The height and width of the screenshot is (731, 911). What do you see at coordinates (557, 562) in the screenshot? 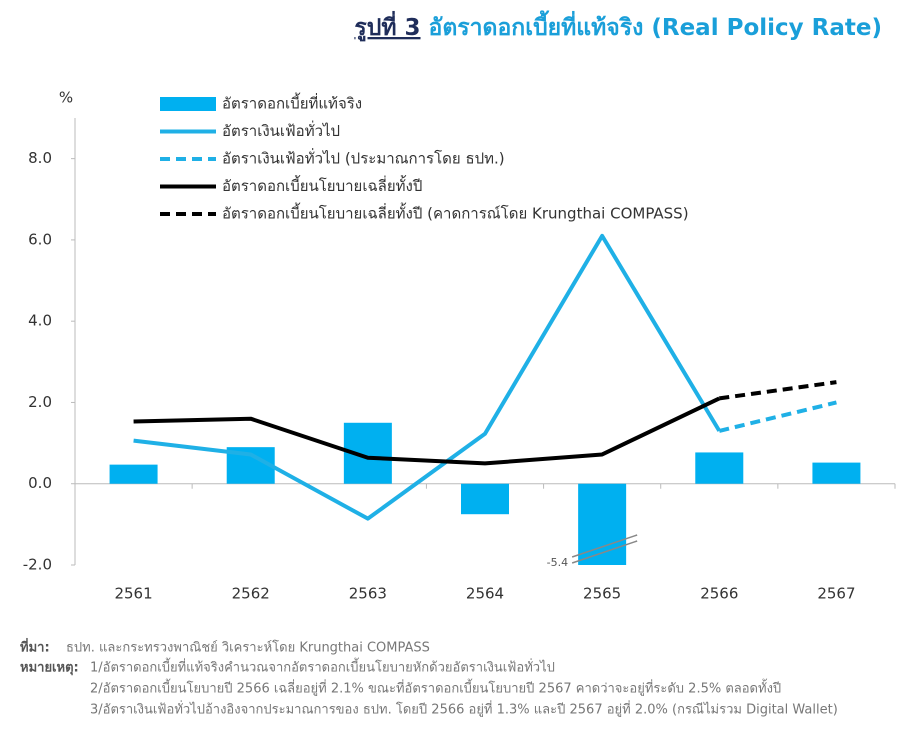
I see `data-label: -5.4` at bounding box center [557, 562].